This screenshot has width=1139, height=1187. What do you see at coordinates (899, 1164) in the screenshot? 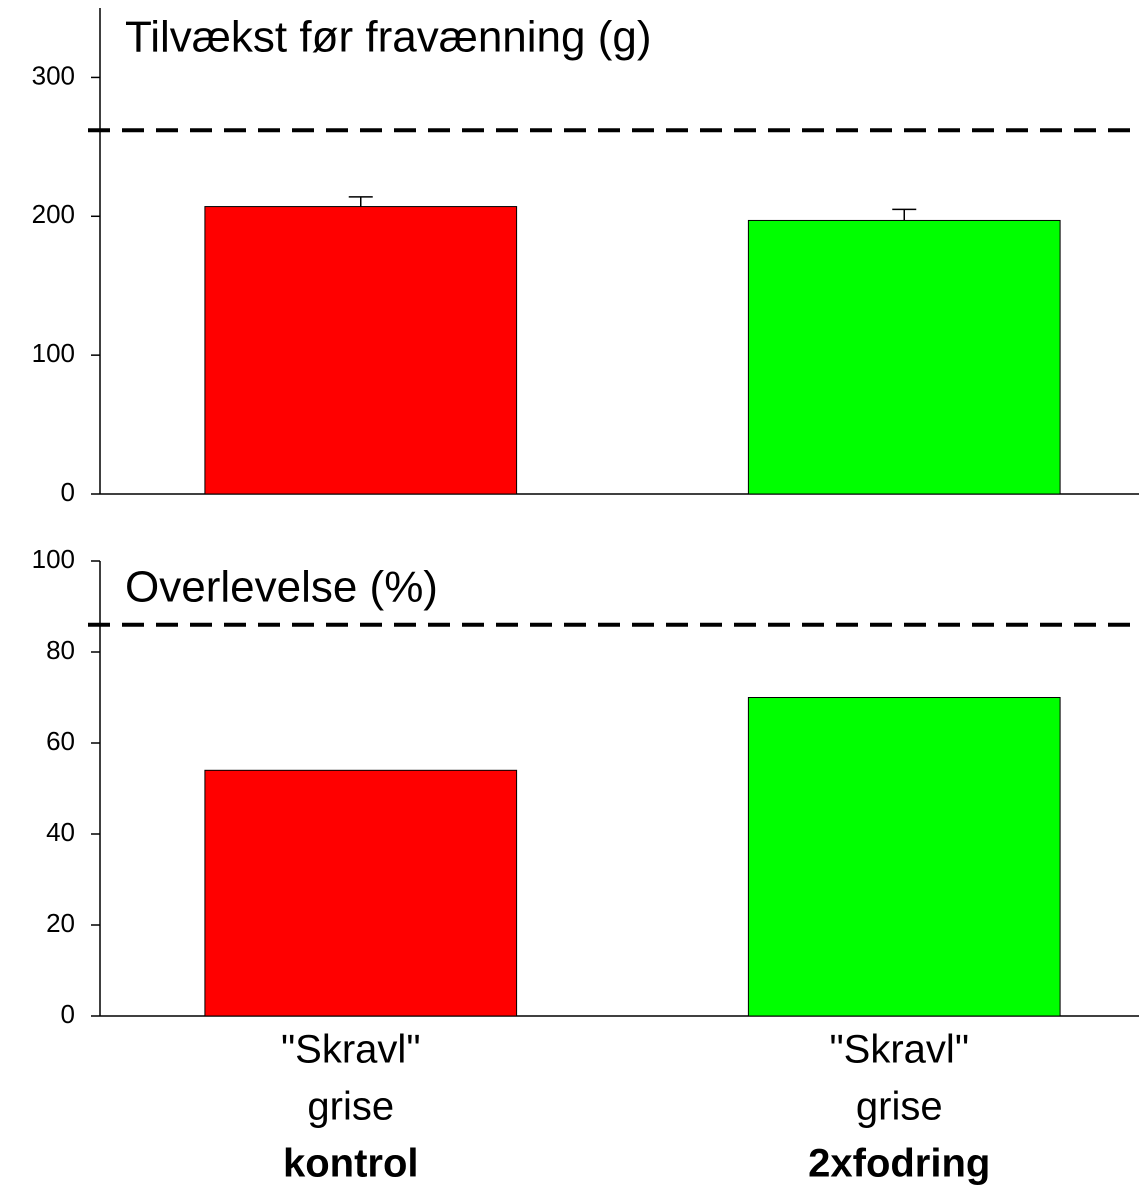
I see `x-tick-label: 2xfodring` at bounding box center [899, 1164].